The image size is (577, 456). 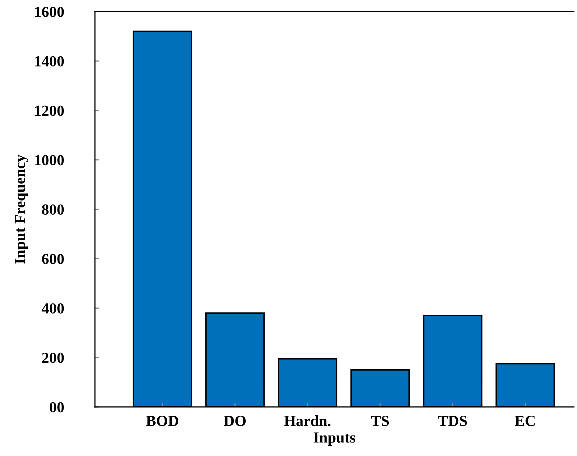 I want to click on y-tick-label: 200, so click(x=53, y=358).